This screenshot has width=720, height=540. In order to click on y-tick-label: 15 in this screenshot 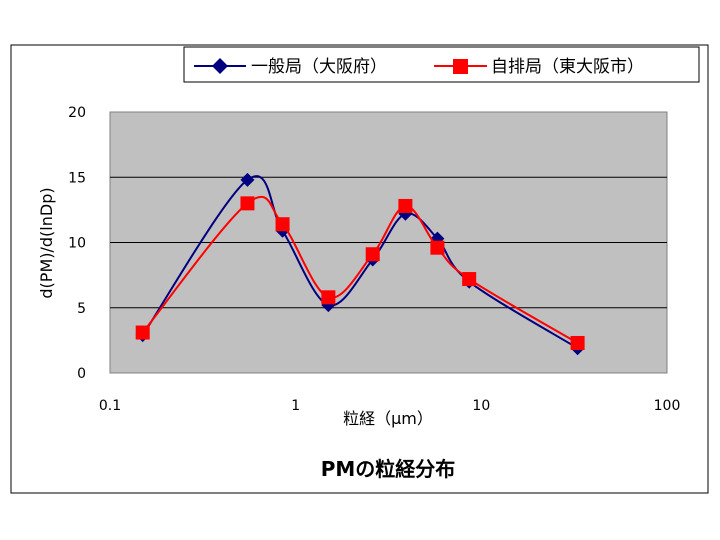, I will do `click(77, 178)`.